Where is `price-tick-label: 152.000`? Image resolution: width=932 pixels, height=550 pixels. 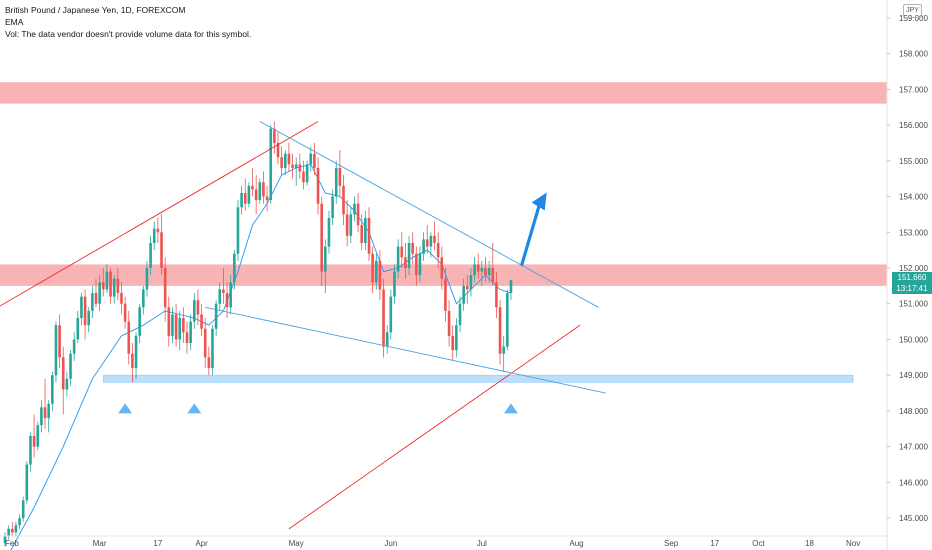 price-tick-label: 152.000 is located at coordinates (913, 268).